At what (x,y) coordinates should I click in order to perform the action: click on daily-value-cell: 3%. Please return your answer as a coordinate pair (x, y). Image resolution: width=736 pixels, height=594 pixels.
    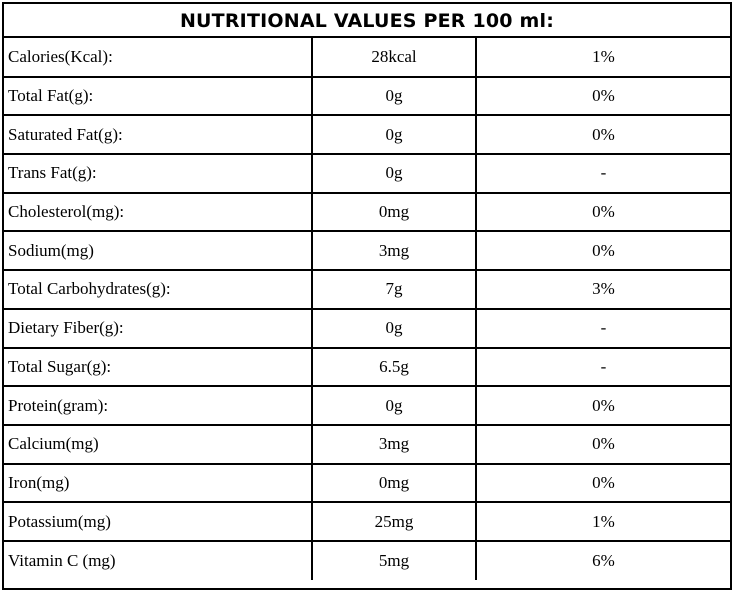
    Looking at the image, I should click on (603, 289).